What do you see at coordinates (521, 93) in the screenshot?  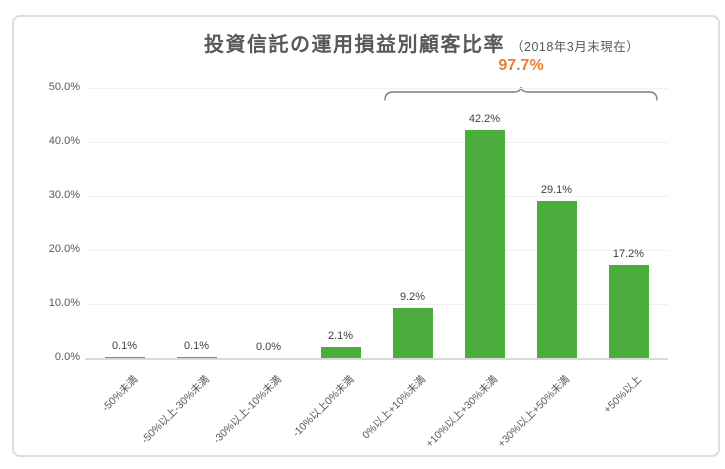 I see `curly-brace-bracket` at bounding box center [521, 93].